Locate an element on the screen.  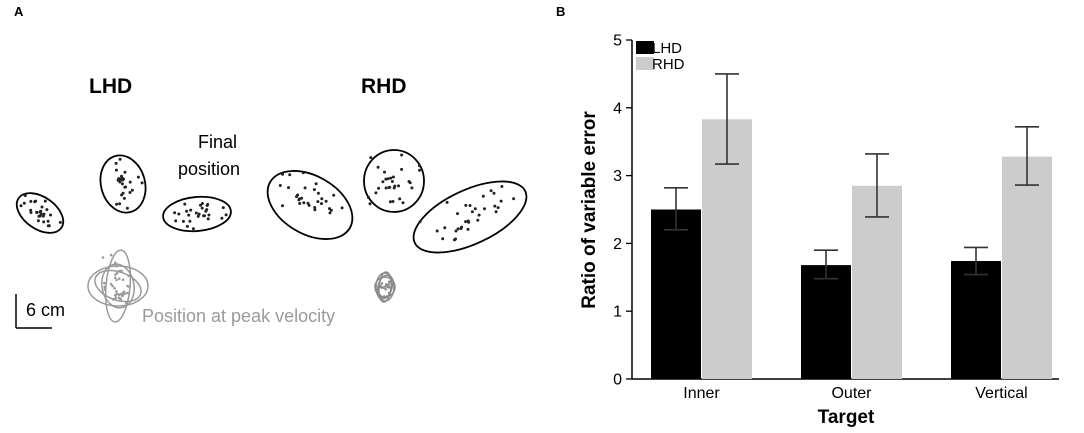
bar-lhd-vertical is located at coordinates (976, 320).